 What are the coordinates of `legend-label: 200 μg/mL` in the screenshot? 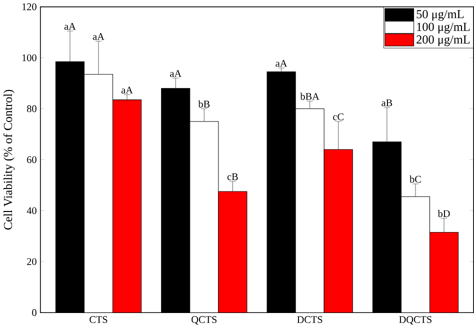 It's located at (443, 40).